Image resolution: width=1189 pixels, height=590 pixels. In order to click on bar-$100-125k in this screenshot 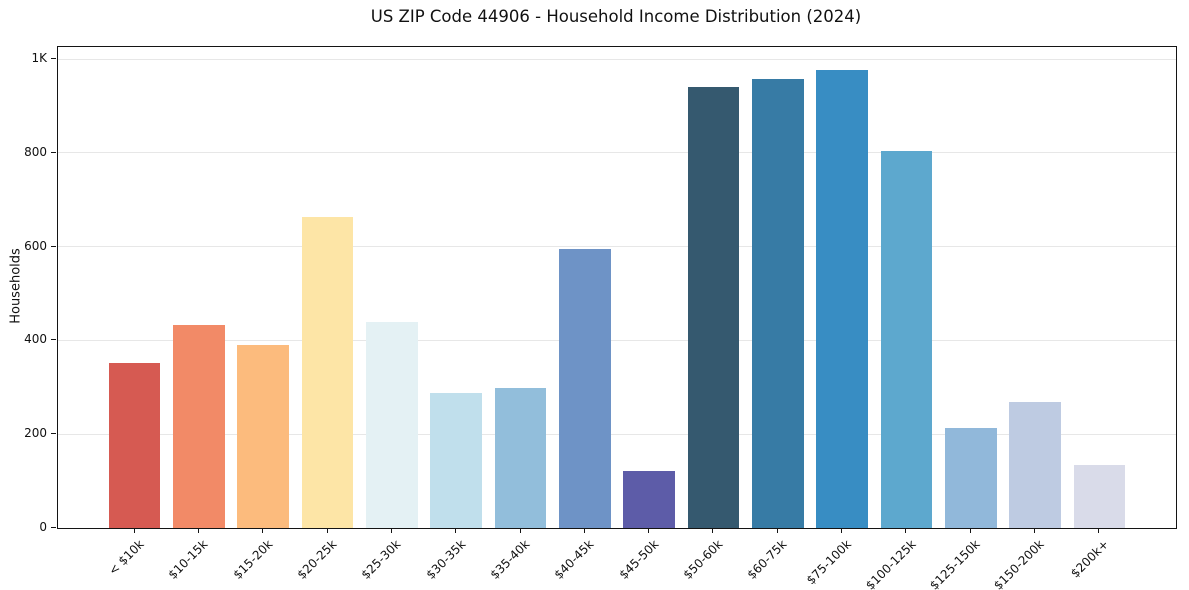, I will do `click(906, 339)`.